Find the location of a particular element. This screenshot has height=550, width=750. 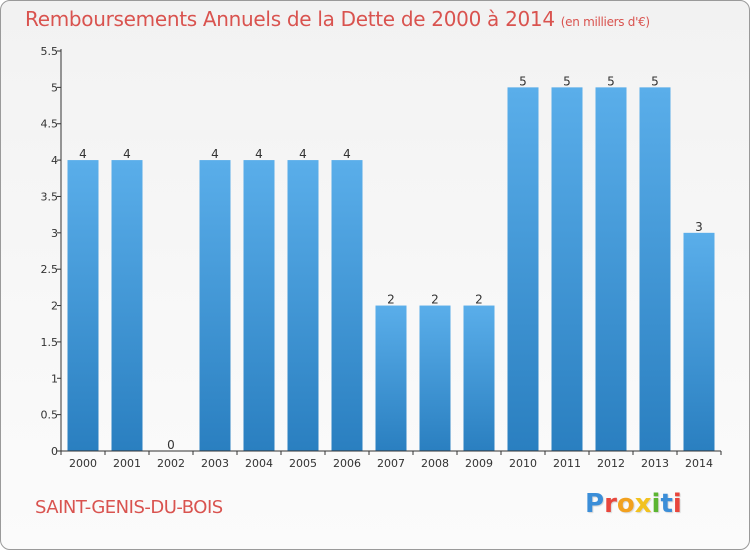

logo-letter: o is located at coordinates (625, 504).